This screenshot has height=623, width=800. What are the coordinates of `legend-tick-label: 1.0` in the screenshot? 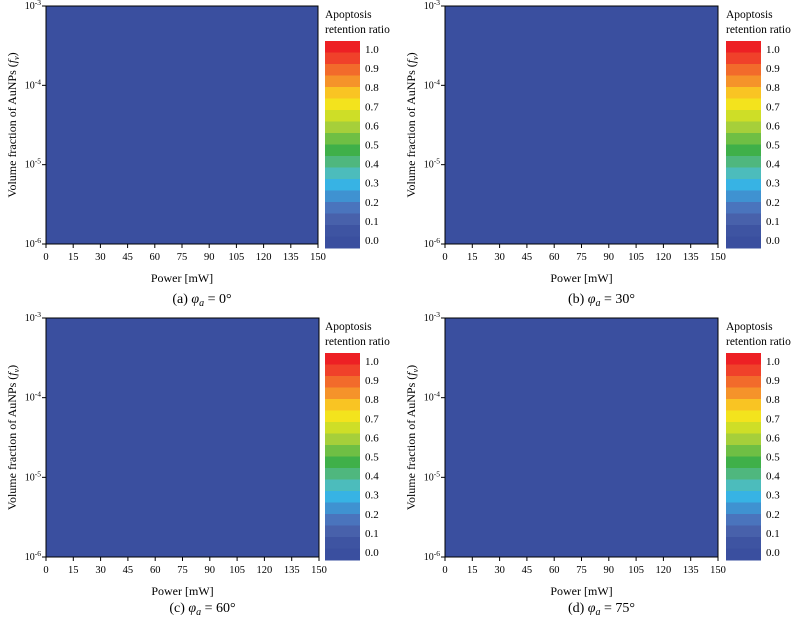 It's located at (773, 50).